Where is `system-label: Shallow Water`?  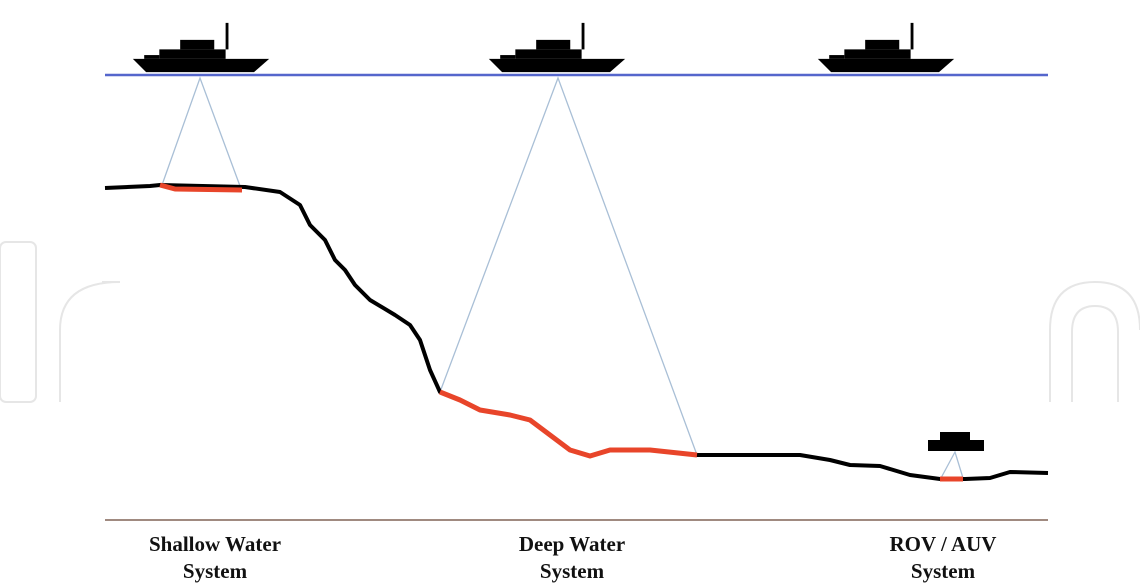 system-label: Shallow Water is located at coordinates (215, 544).